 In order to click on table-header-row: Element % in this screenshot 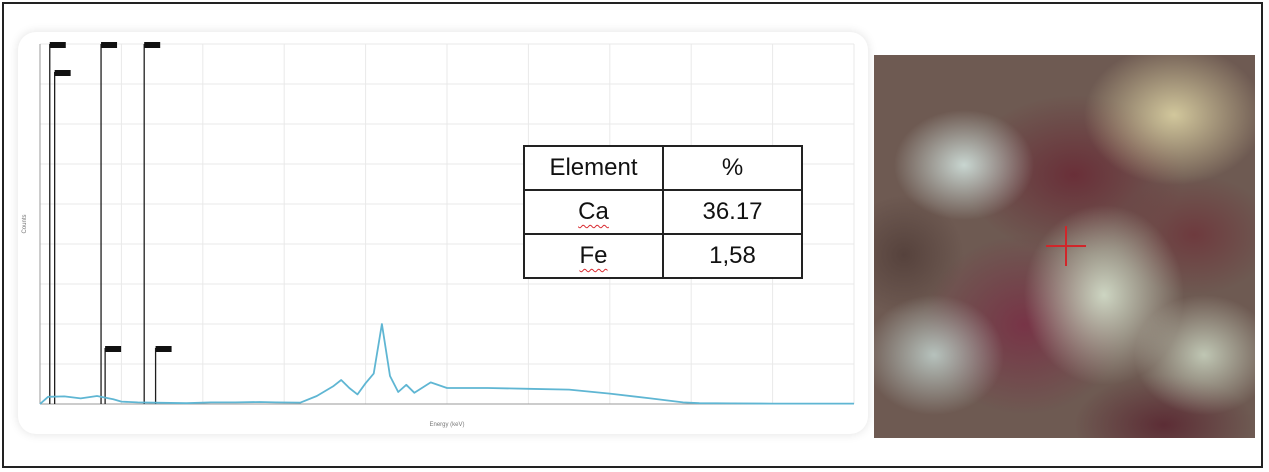, I will do `click(663, 168)`.